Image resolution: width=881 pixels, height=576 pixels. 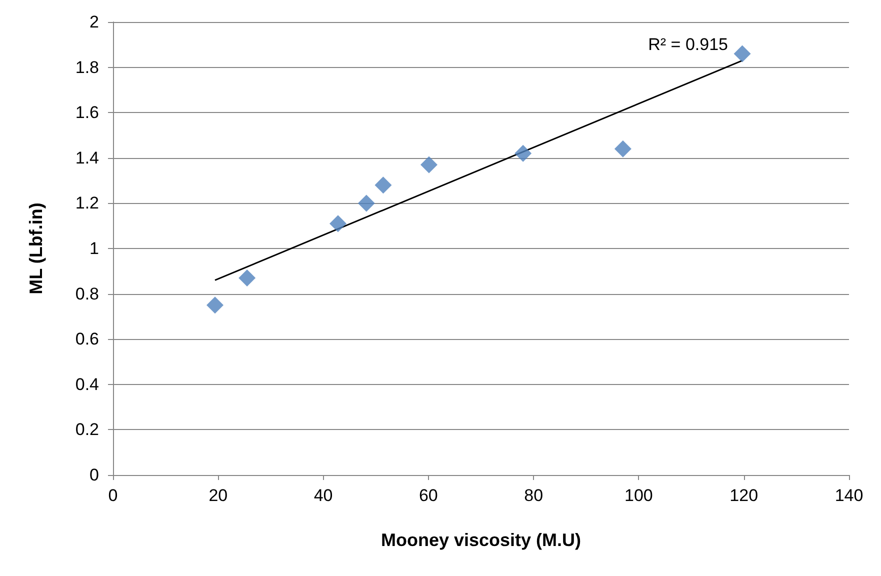 What do you see at coordinates (36, 248) in the screenshot?
I see `y-axis-title: ML (Lbf.in)` at bounding box center [36, 248].